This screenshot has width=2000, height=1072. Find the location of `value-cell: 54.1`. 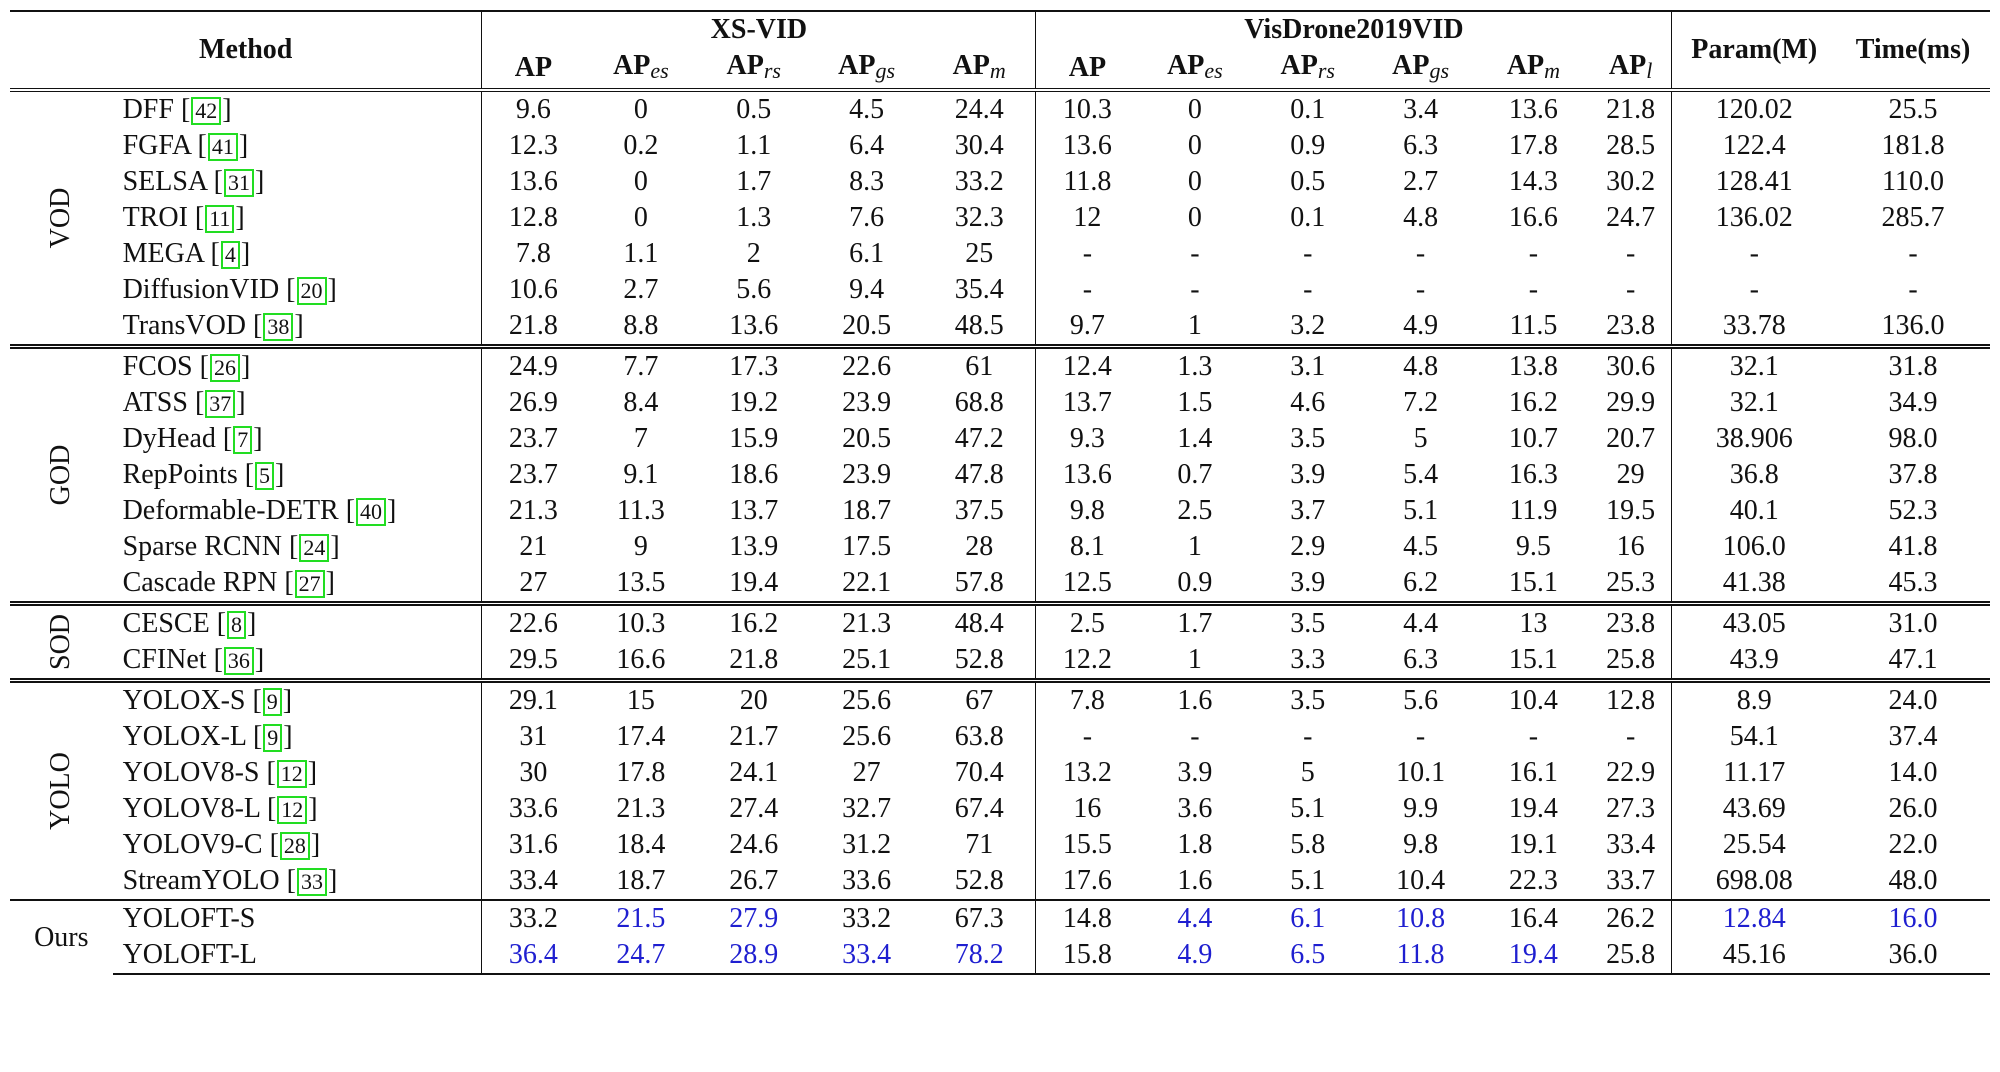

value-cell: 54.1 is located at coordinates (1754, 737).